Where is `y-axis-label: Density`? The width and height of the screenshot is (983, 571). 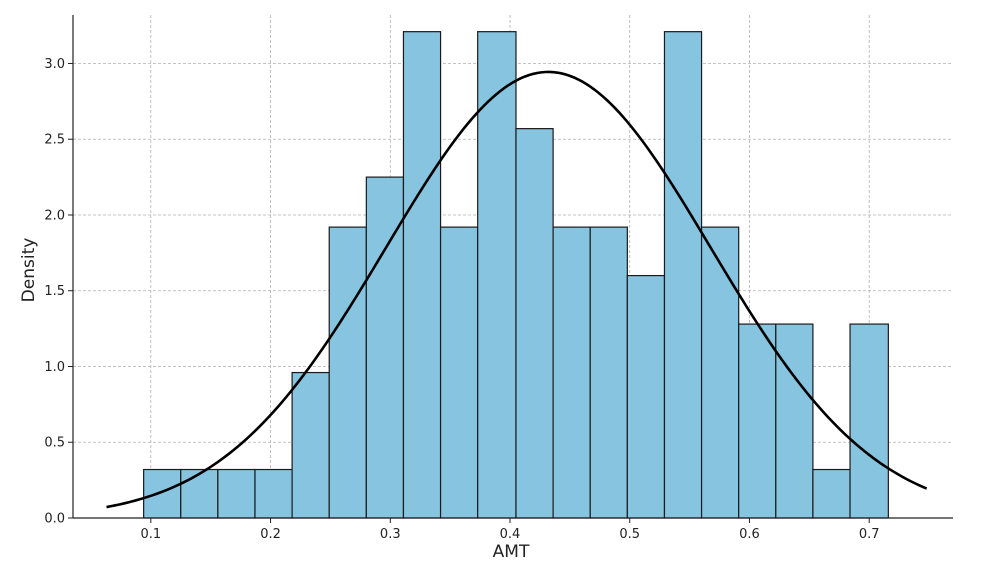 y-axis-label: Density is located at coordinates (29, 270).